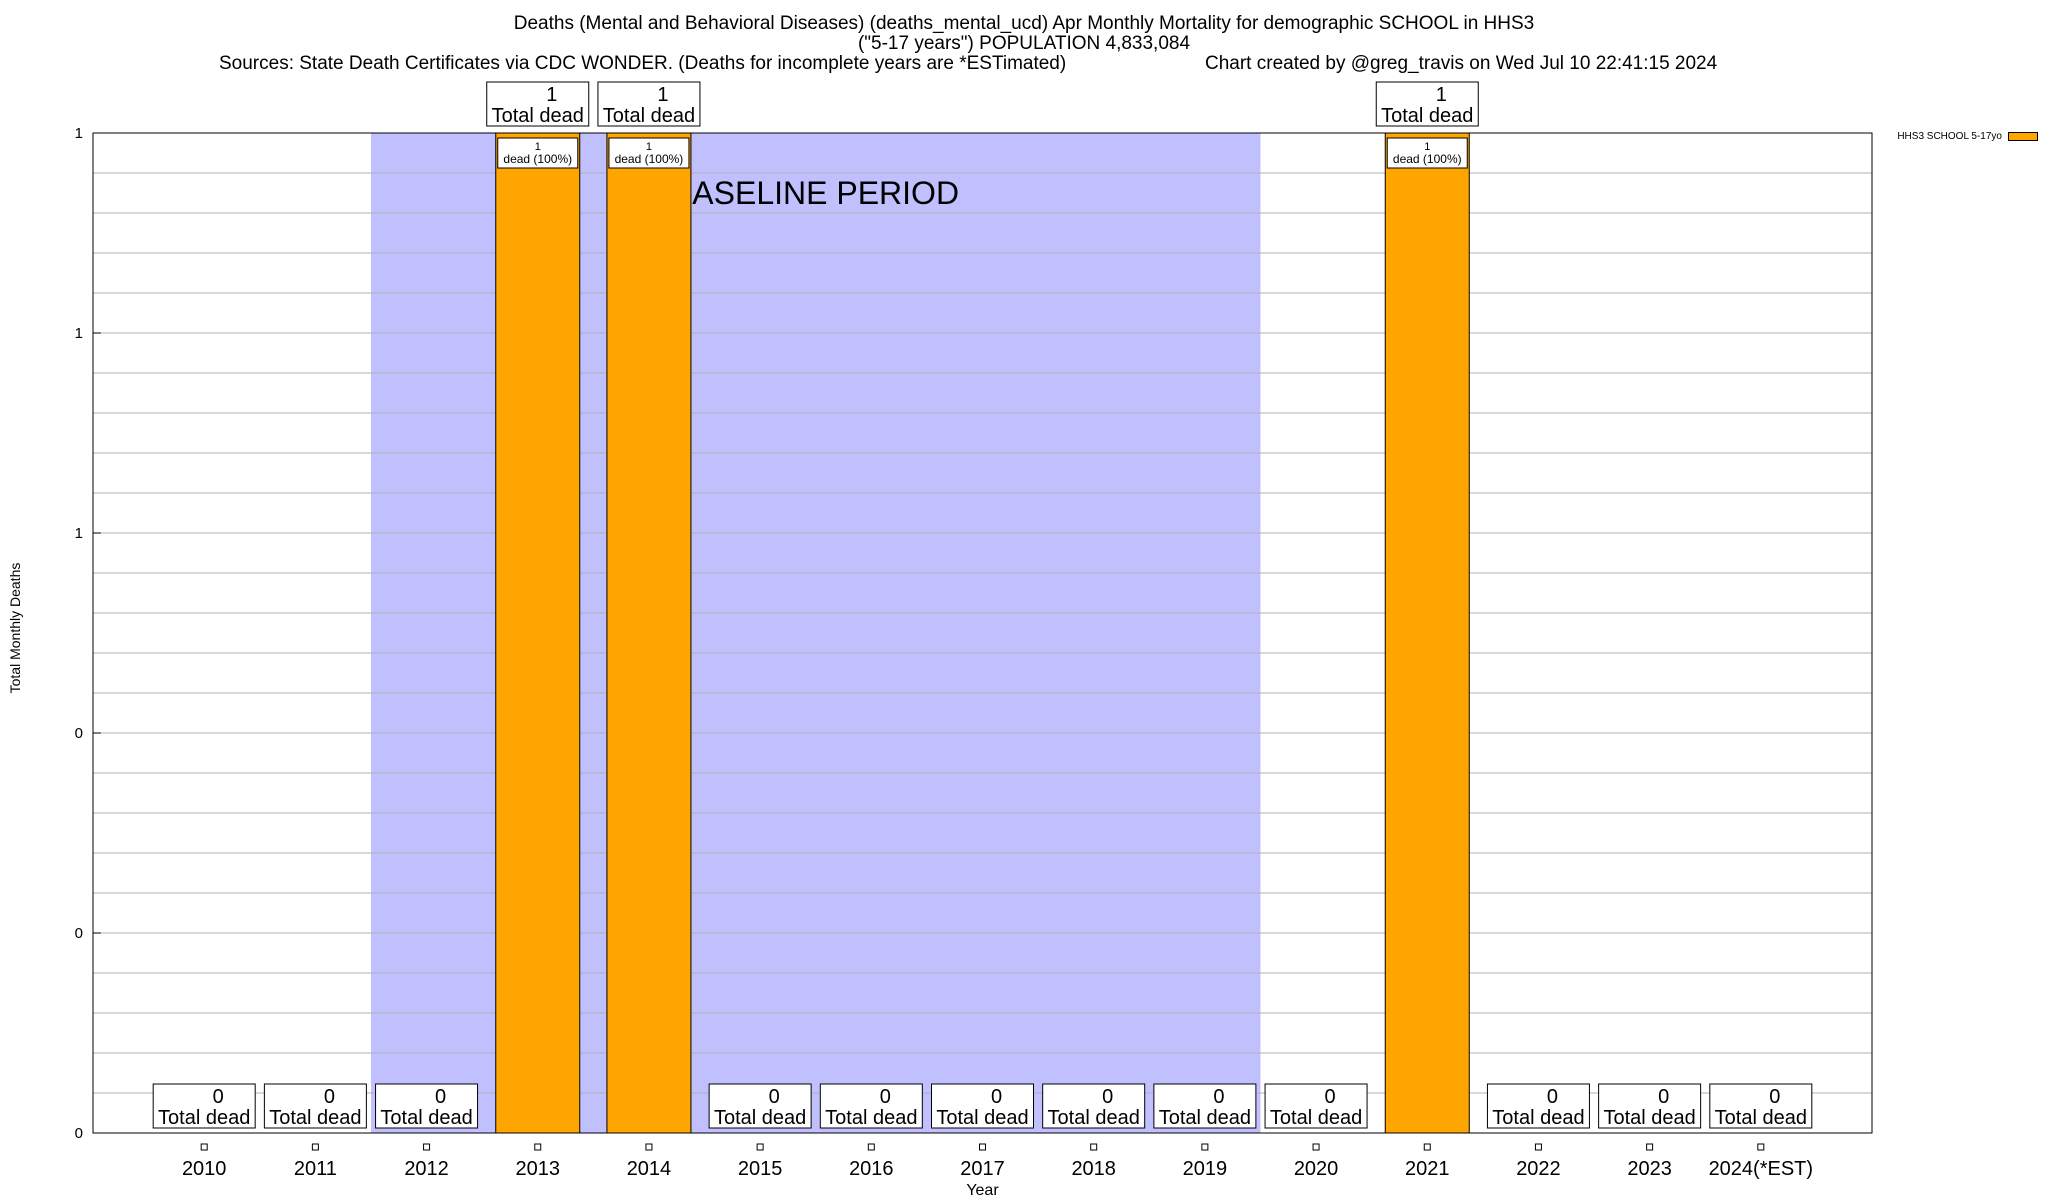 The width and height of the screenshot is (2048, 1200). I want to click on x-tick-label: 2023, so click(1649, 1169).